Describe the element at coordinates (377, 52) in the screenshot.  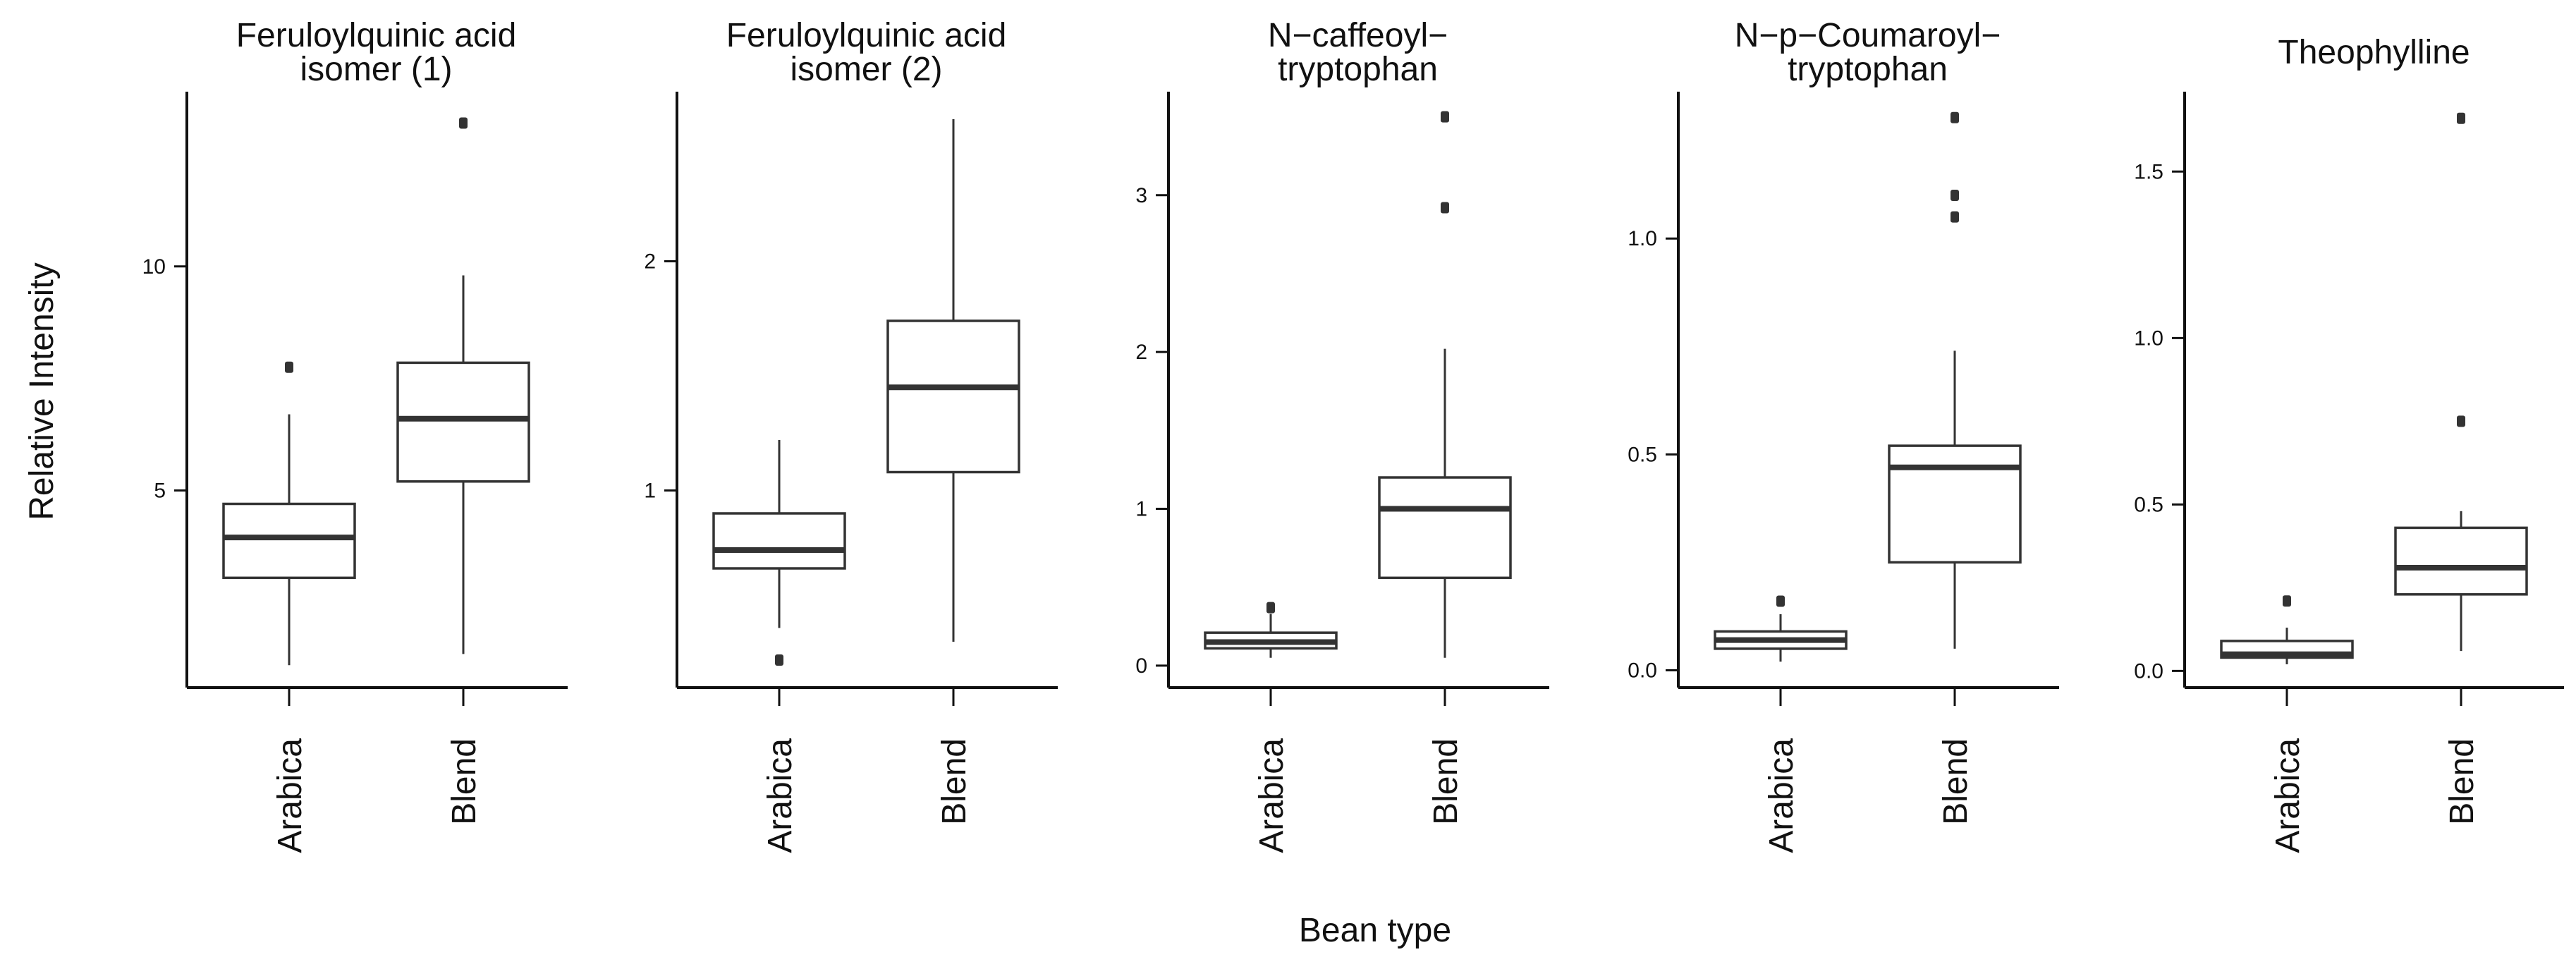
I see `panel-title: Feruloylquinic acid isomer (1)` at that location.